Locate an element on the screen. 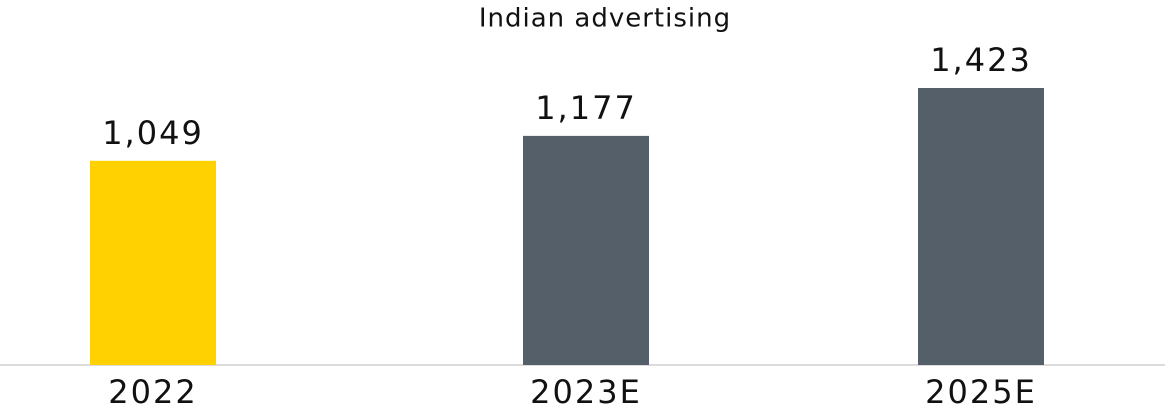 The height and width of the screenshot is (408, 1165). x-tick-label: 2022 is located at coordinates (152, 390).